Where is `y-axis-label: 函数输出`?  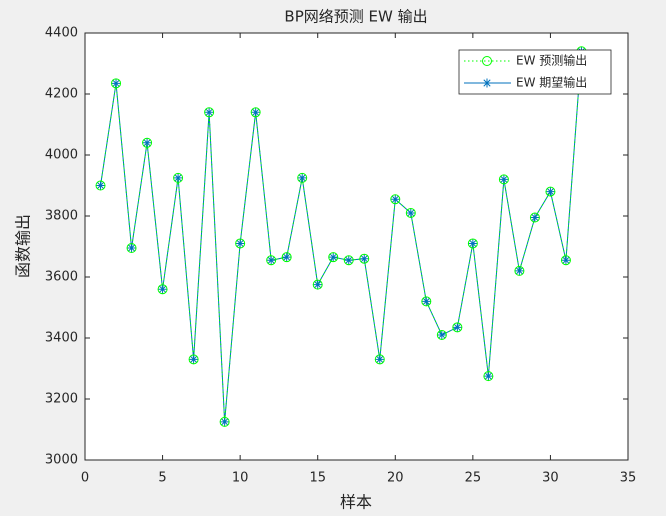 y-axis-label: 函数输出 is located at coordinates (23, 246).